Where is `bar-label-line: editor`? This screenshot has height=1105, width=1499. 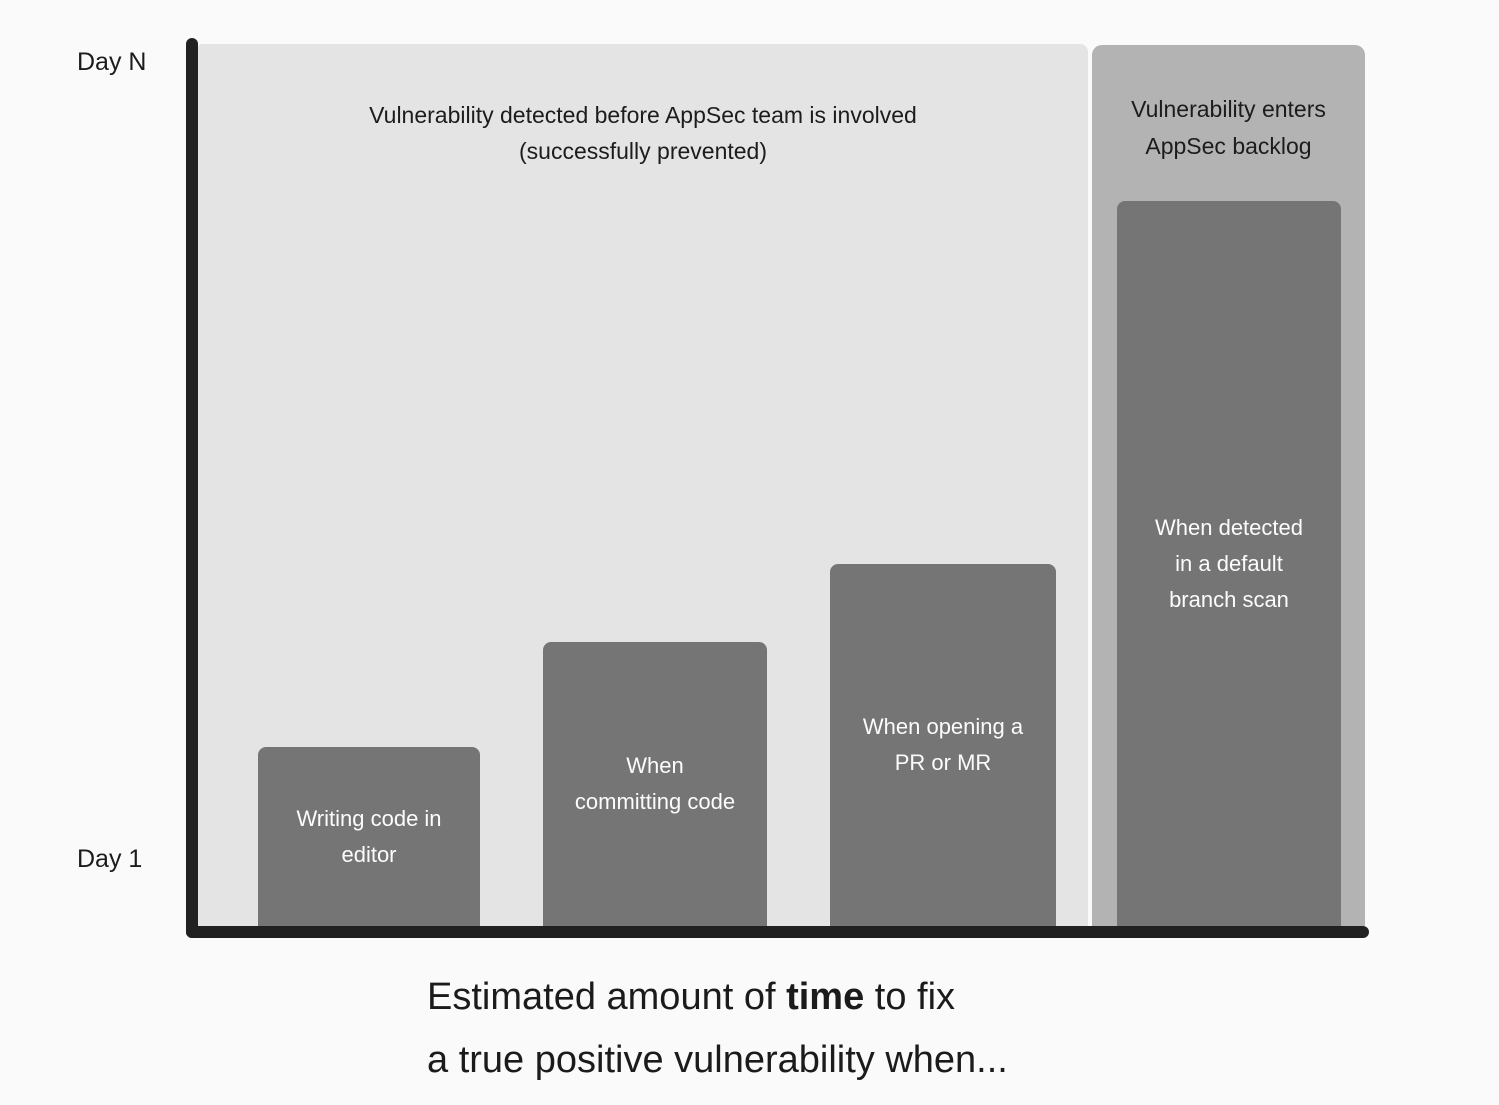 bar-label-line: editor is located at coordinates (369, 854).